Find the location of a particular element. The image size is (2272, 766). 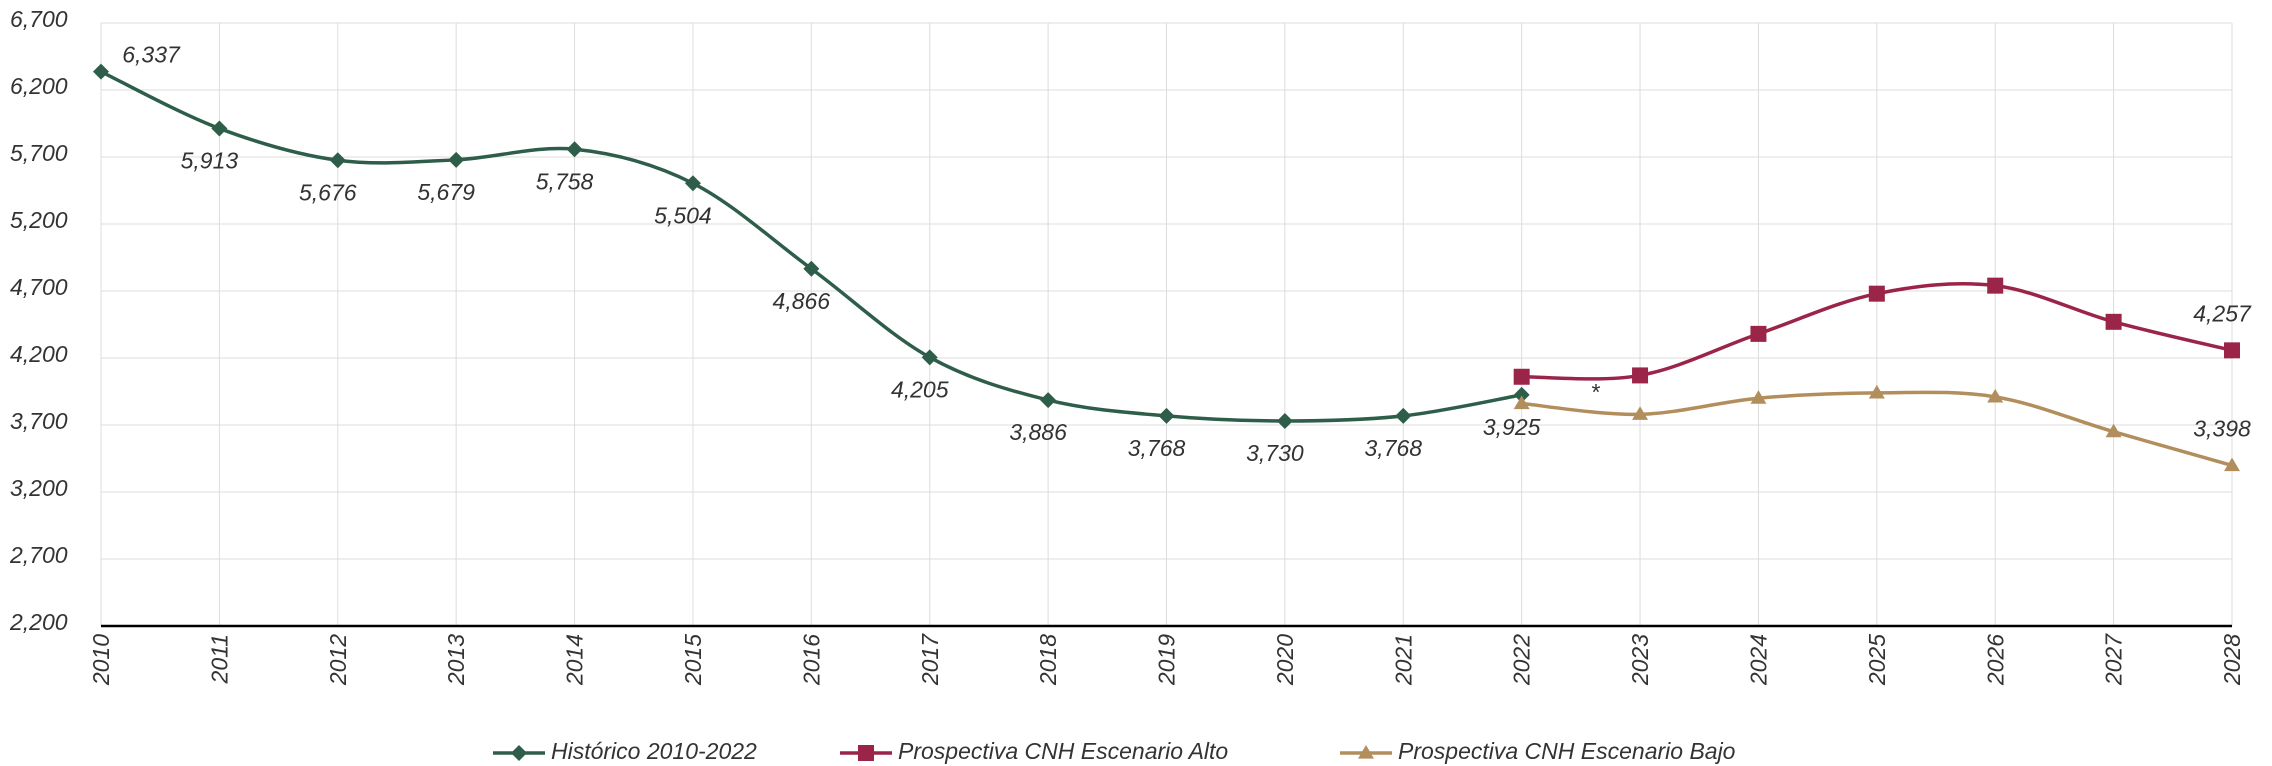

x-tick-label: 2014 is located at coordinates (575, 660).